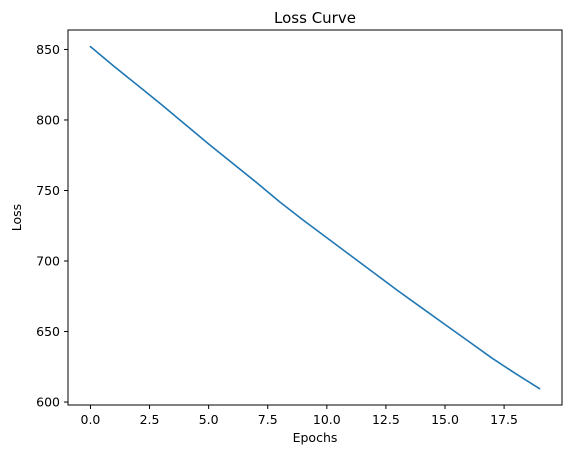  What do you see at coordinates (315, 18) in the screenshot?
I see `chart-title: Loss Curve` at bounding box center [315, 18].